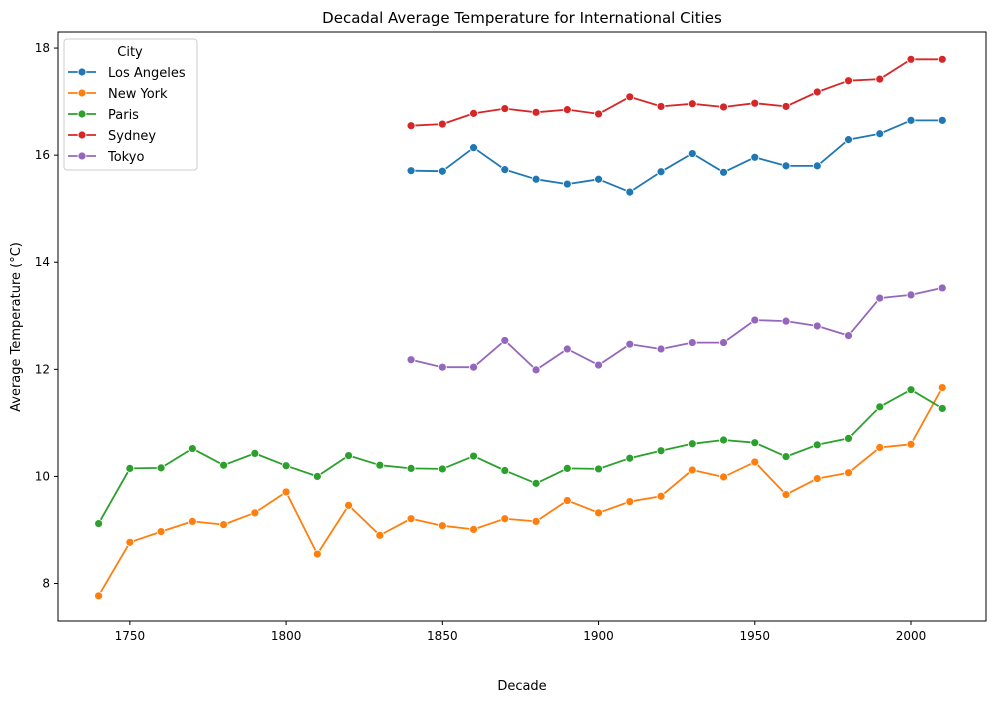 The image size is (997, 701). What do you see at coordinates (46, 584) in the screenshot?
I see `y-tick-label: 8` at bounding box center [46, 584].